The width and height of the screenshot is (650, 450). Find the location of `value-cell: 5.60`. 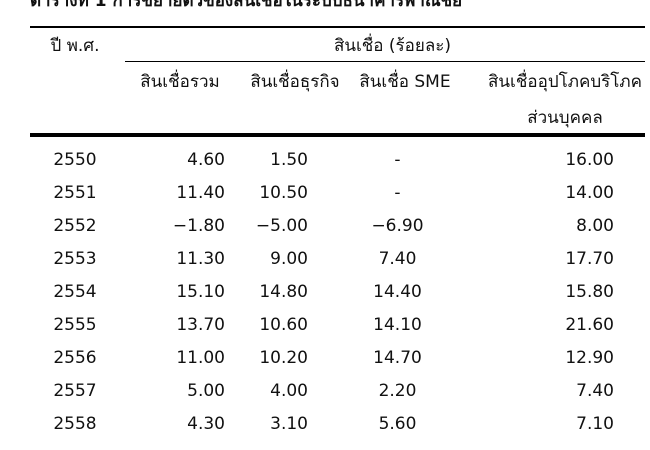

value-cell: 5.60 is located at coordinates (397, 424).